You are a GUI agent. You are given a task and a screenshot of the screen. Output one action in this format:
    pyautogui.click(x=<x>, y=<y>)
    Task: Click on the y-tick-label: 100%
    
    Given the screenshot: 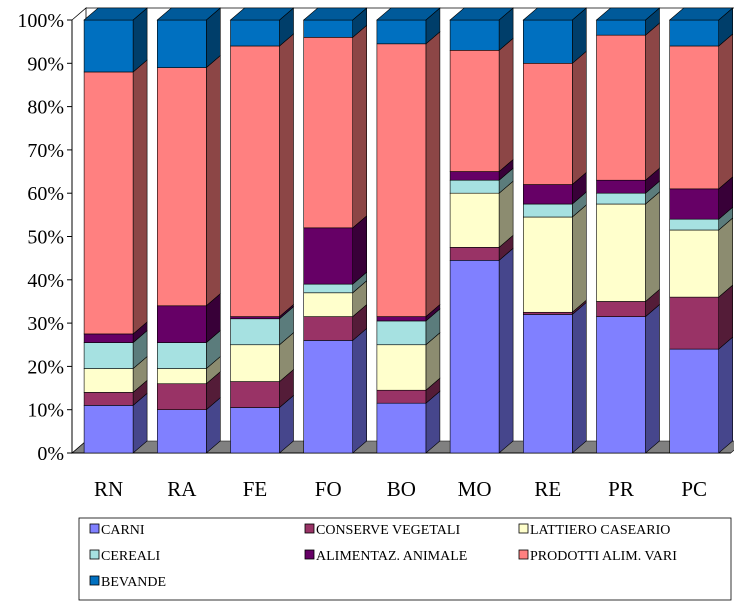 What is the action you would take?
    pyautogui.click(x=40, y=21)
    